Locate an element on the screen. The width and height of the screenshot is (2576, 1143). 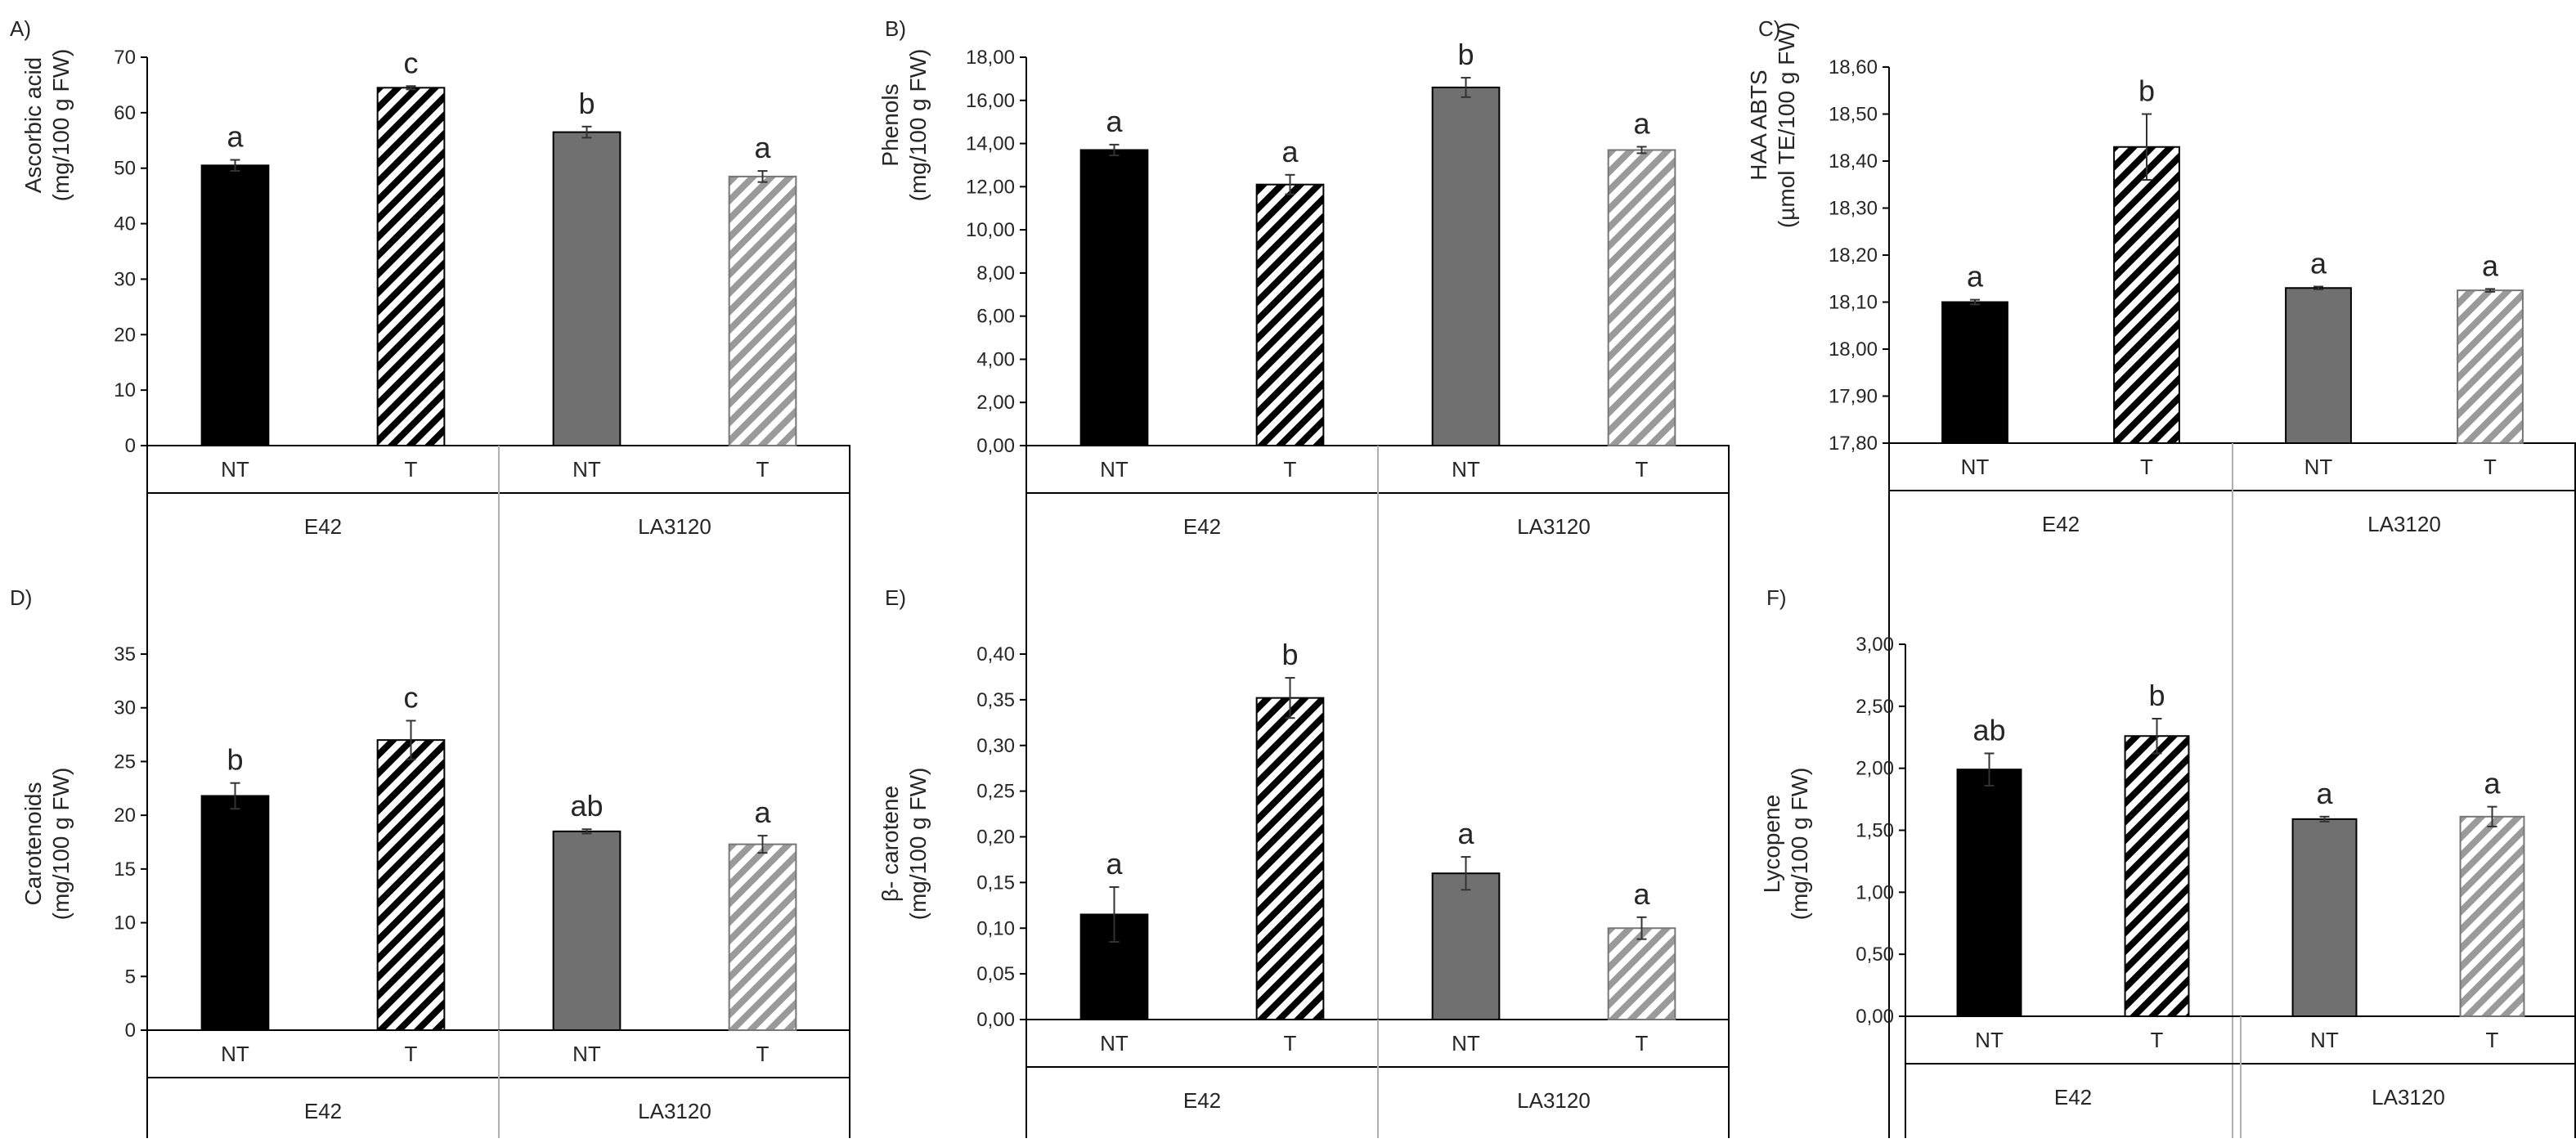
y-tick-label: 14,00 is located at coordinates (990, 144).